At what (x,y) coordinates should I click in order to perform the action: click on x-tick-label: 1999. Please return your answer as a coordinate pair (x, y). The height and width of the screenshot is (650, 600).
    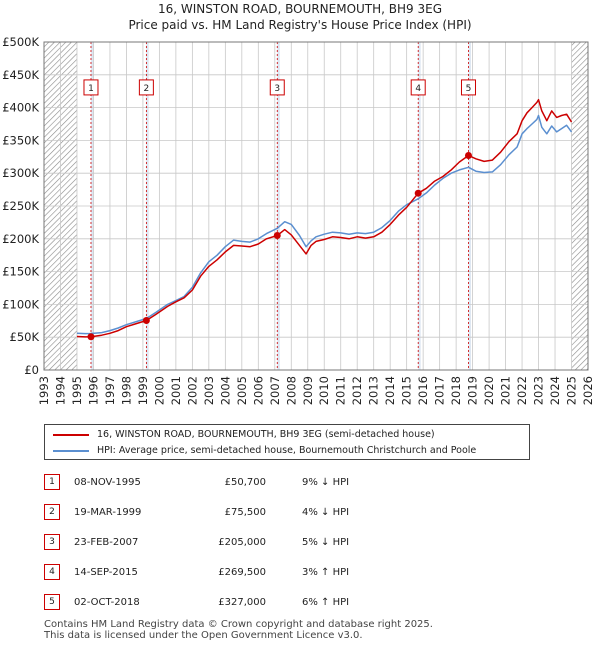
    Looking at the image, I should click on (143, 390).